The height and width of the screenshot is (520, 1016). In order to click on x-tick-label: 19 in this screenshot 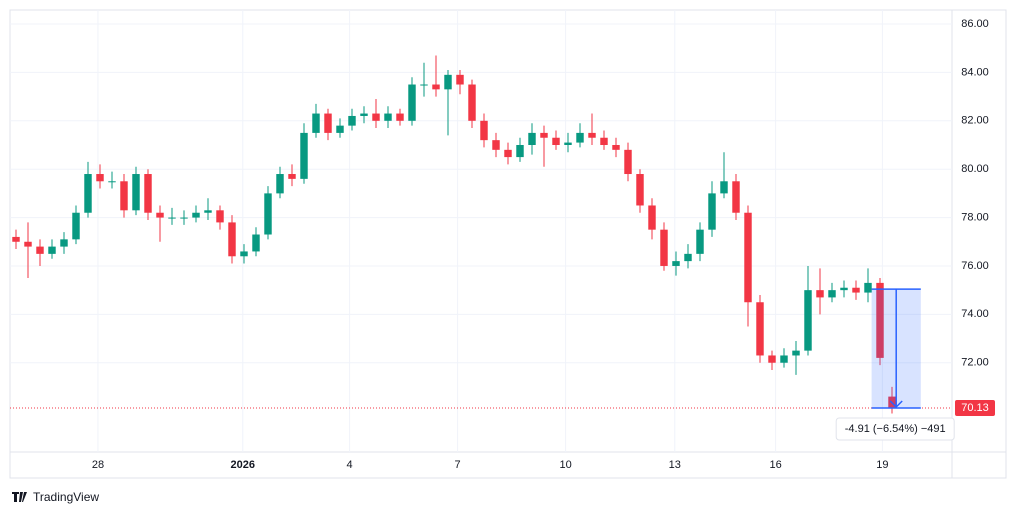, I will do `click(882, 465)`.